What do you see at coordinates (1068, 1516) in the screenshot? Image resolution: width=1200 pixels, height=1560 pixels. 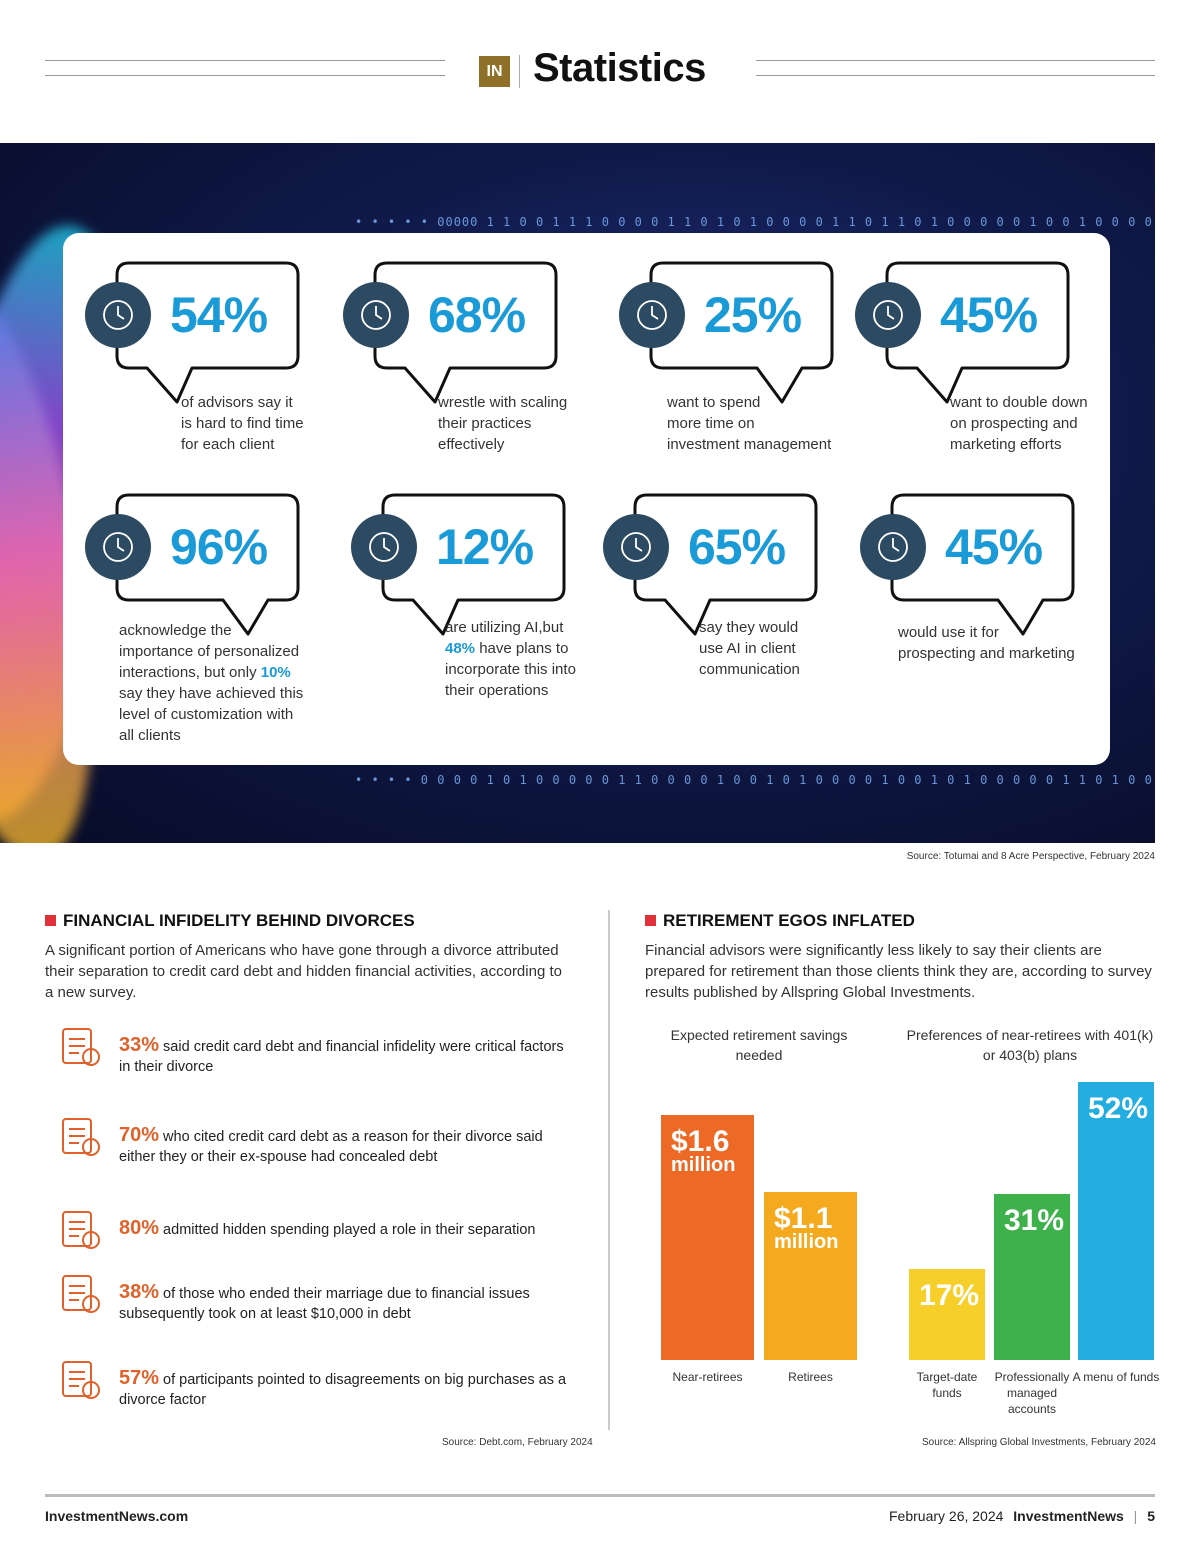 I see `footer-brand: InvestmentNews` at bounding box center [1068, 1516].